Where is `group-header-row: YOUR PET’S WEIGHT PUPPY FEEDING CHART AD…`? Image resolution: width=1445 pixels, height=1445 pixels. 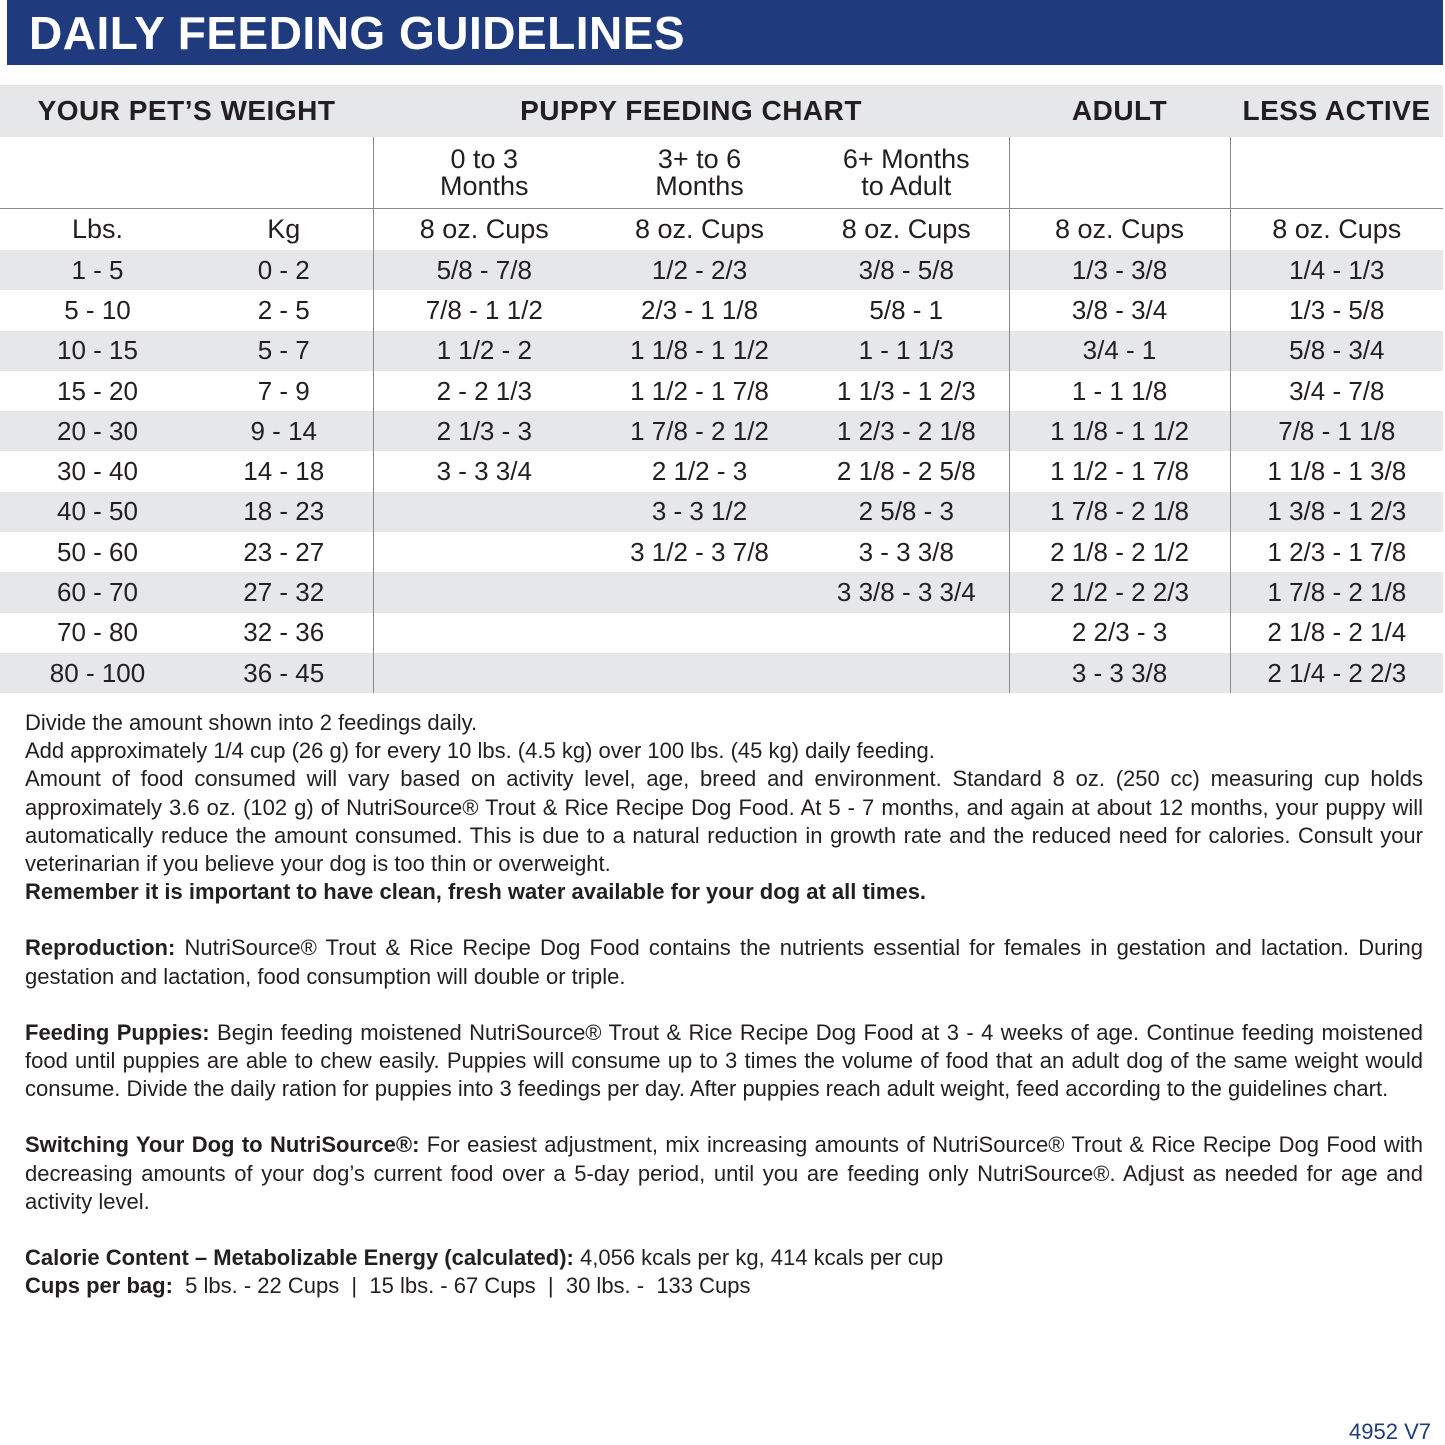
group-header-row: YOUR PET’S WEIGHT PUPPY FEEDING CHART AD… is located at coordinates (722, 111).